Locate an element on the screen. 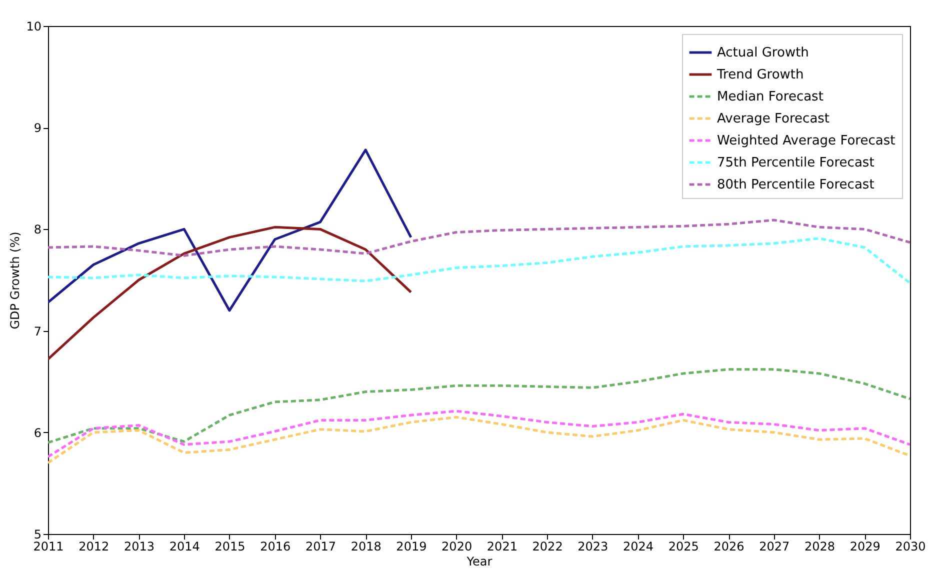 The width and height of the screenshot is (948, 573). x-axis-title: Year is located at coordinates (479, 561).